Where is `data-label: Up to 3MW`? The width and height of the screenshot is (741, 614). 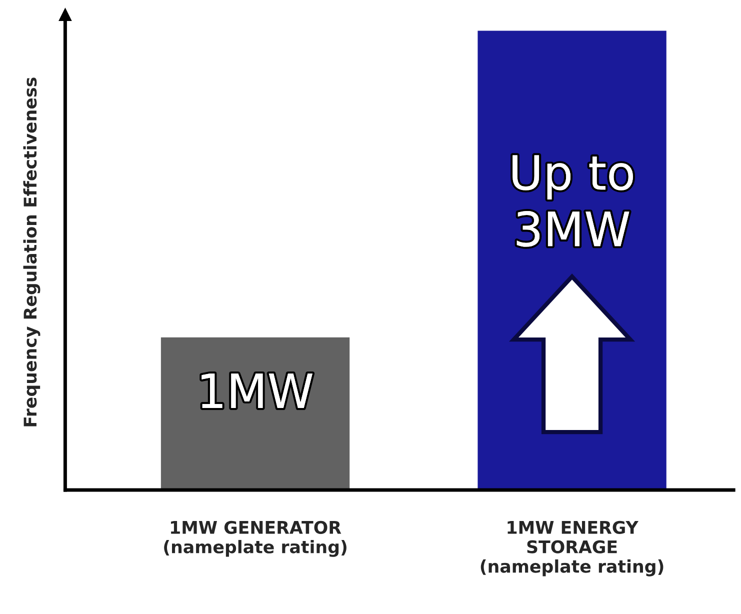
data-label: Up to 3MW is located at coordinates (572, 201).